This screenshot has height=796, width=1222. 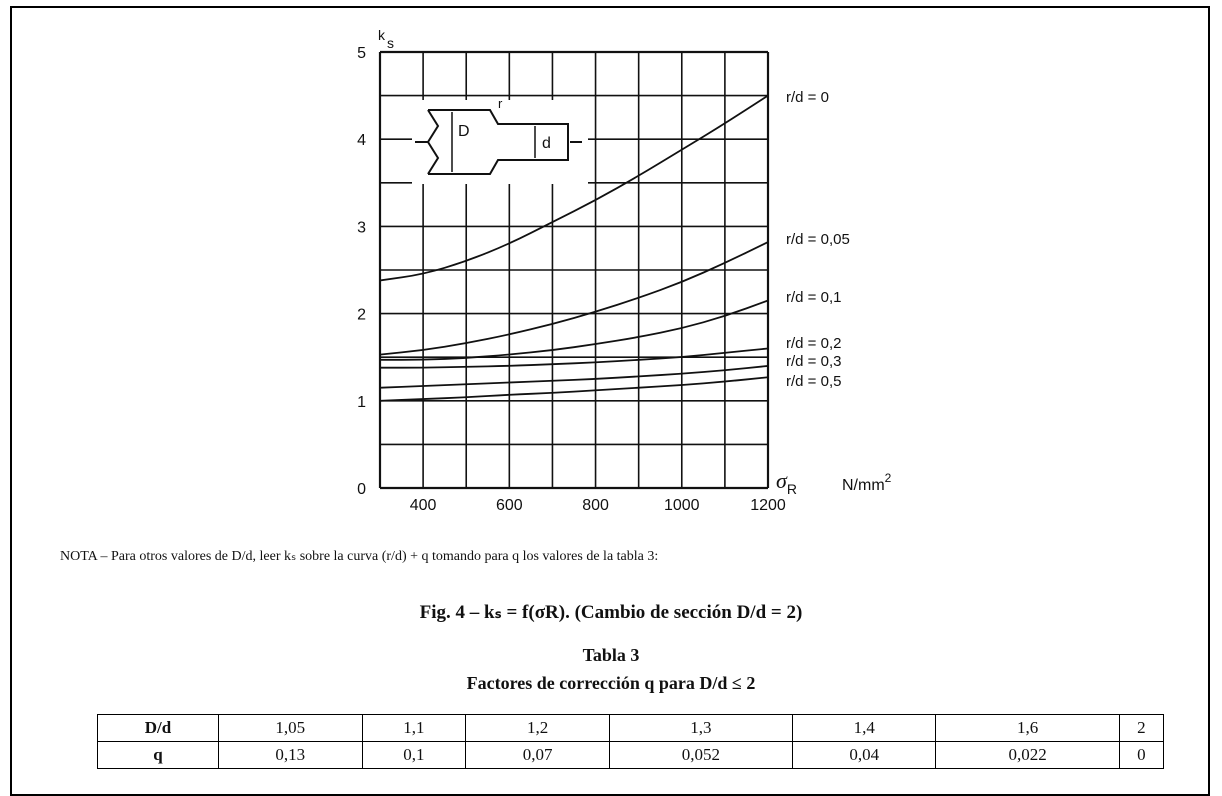 I want to click on chart-curves, so click(x=574, y=248).